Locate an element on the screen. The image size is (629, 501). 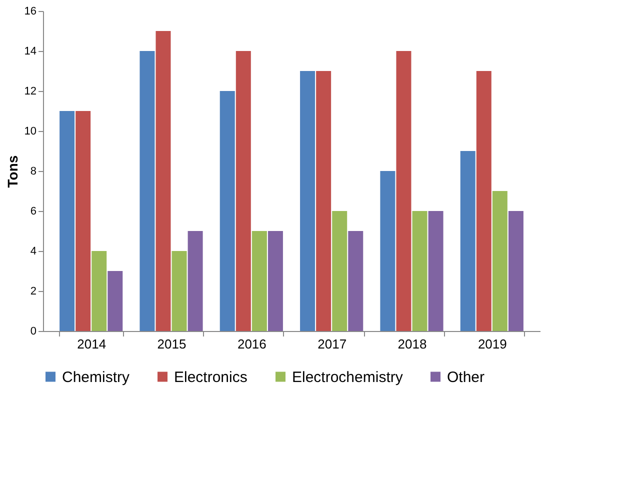
y-tick-label: 16 is located at coordinates (30, 12).